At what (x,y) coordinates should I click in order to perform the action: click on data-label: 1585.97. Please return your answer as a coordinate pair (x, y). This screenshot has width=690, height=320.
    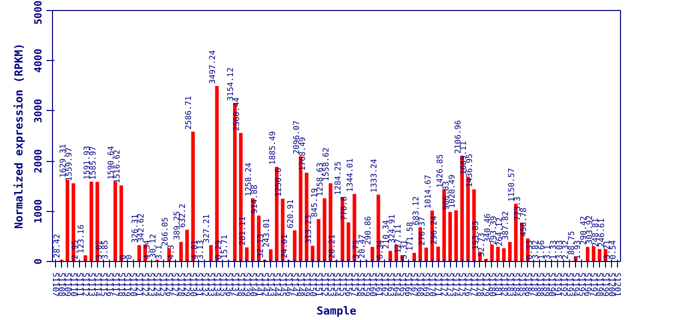
    Looking at the image, I should click on (93, 163).